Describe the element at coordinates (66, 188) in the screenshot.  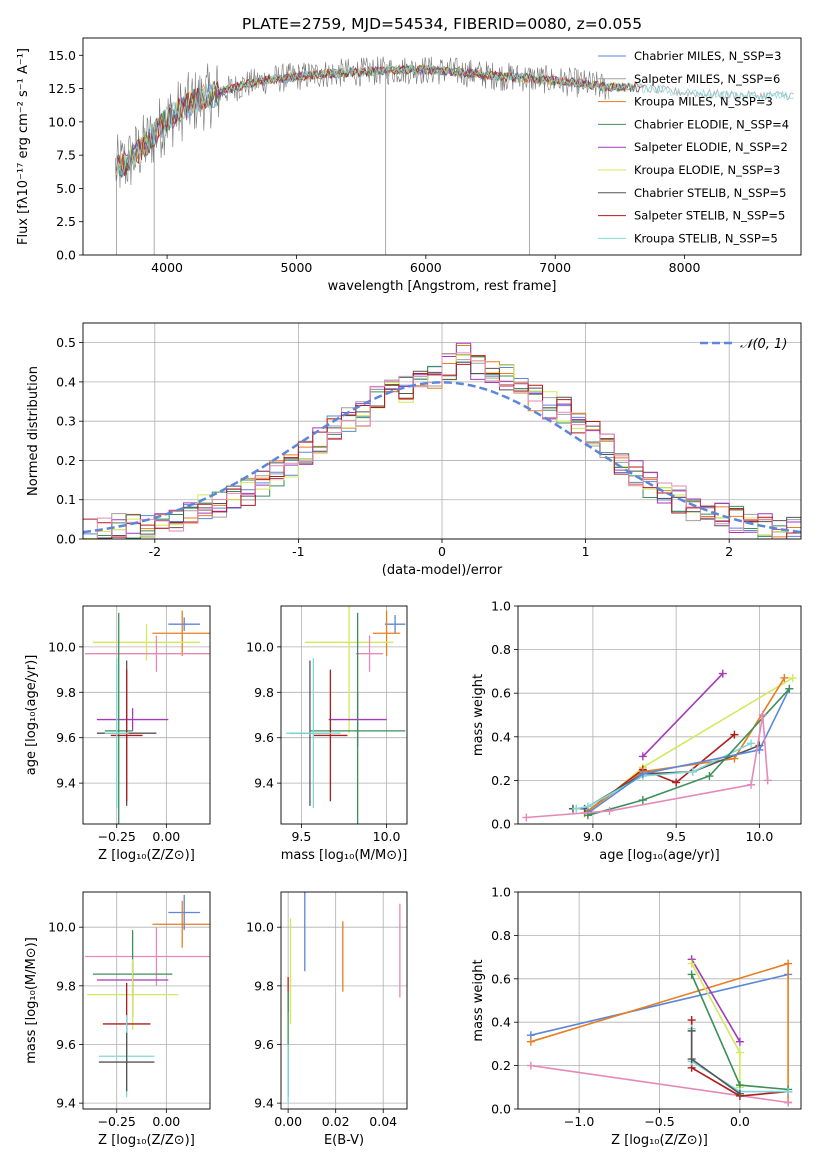
I see `y-tick-label: 5.0` at that location.